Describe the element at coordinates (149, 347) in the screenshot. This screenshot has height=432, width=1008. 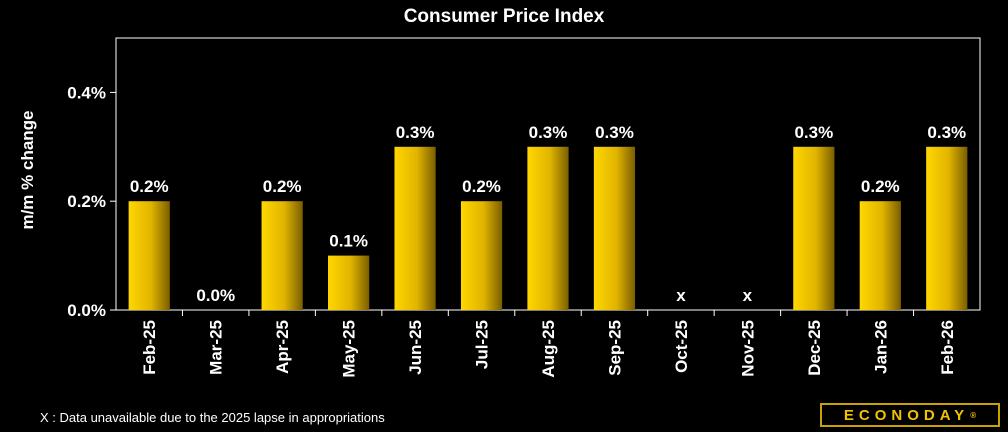
I see `x-tick-label: Feb-25` at that location.